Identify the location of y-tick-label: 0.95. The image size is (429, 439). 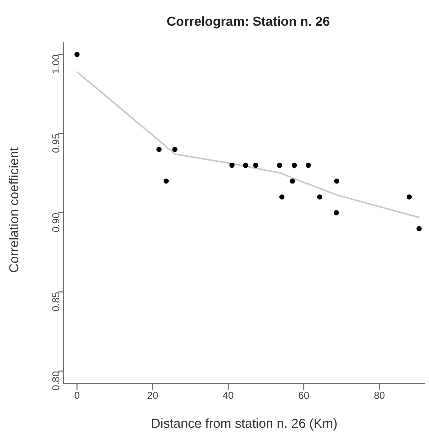
(57, 143).